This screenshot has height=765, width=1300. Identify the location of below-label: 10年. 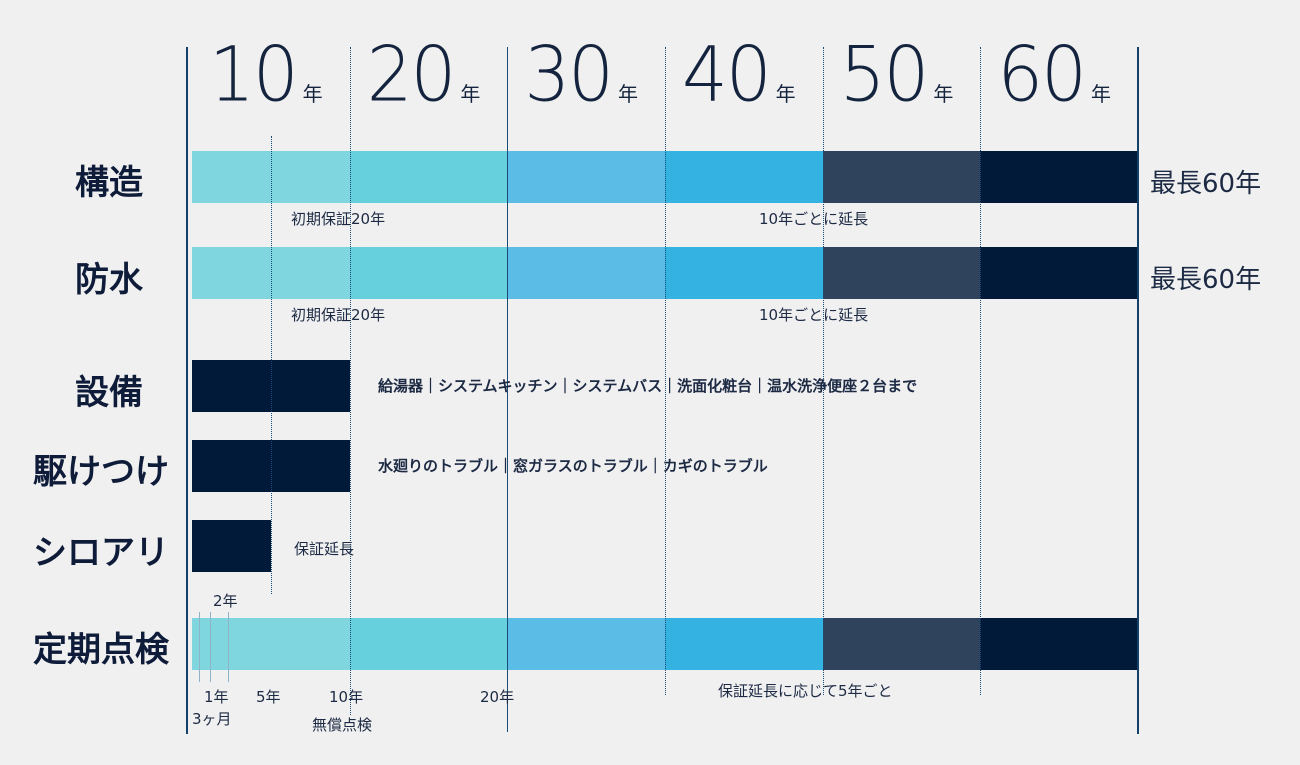
(346, 696).